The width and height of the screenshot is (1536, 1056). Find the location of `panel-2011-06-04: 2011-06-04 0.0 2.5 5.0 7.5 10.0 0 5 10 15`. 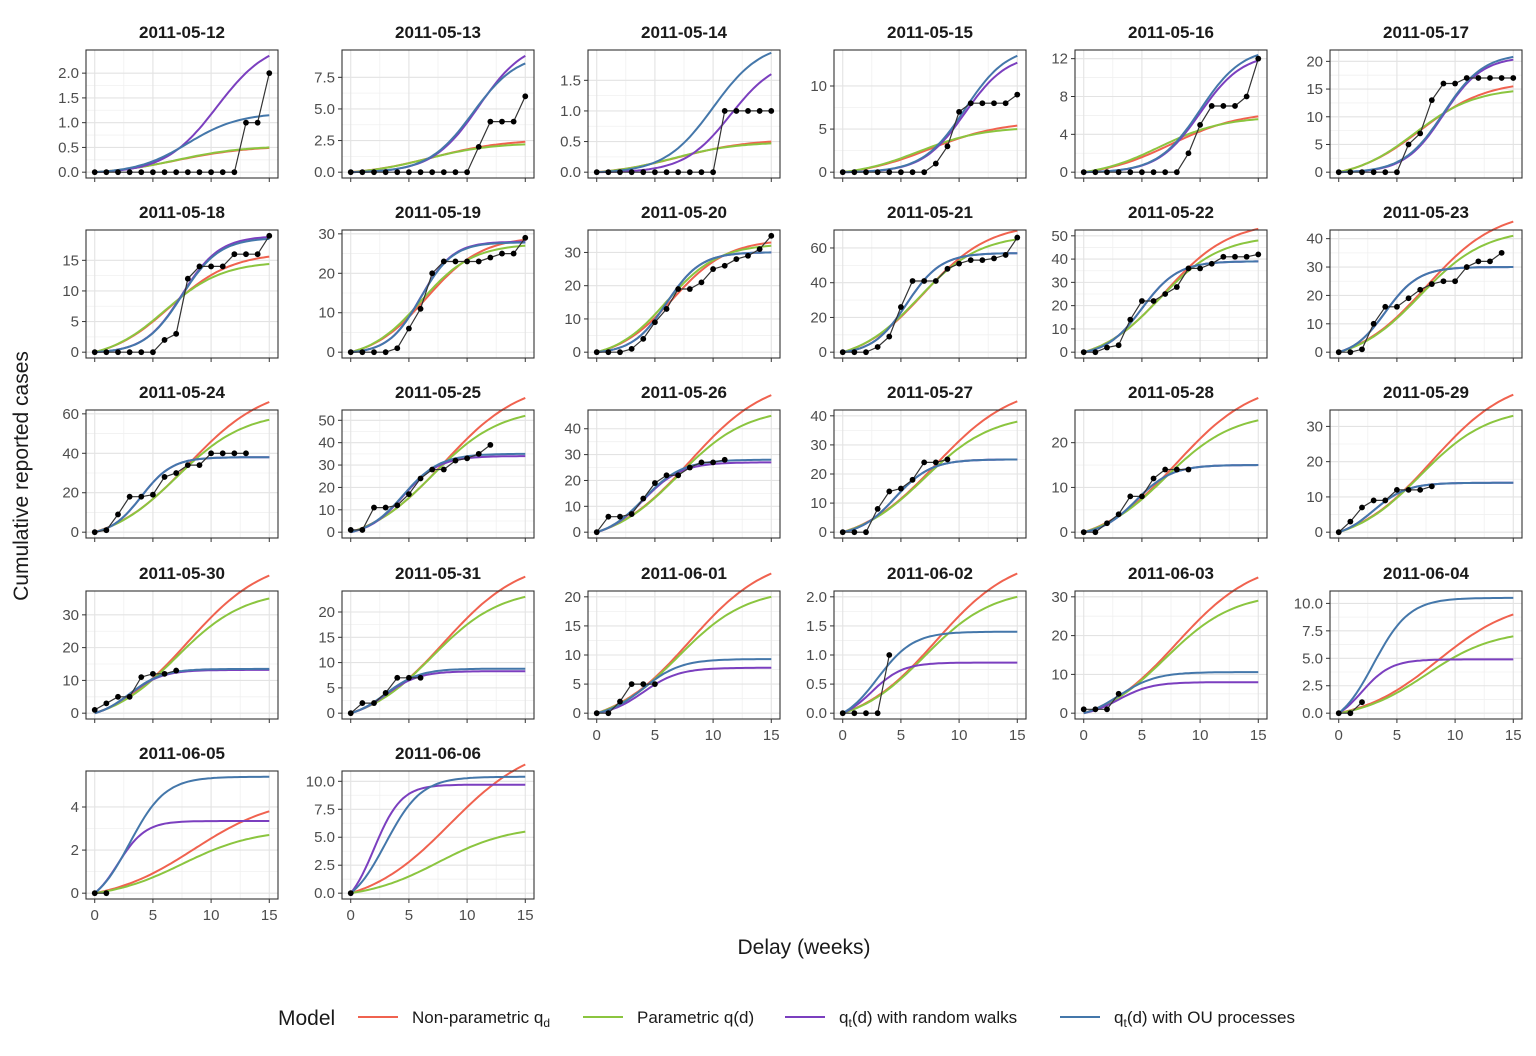

panel-2011-06-04: 2011-06-04 0.0 2.5 5.0 7.5 10.0 0 5 10 15 is located at coordinates (1408, 654).